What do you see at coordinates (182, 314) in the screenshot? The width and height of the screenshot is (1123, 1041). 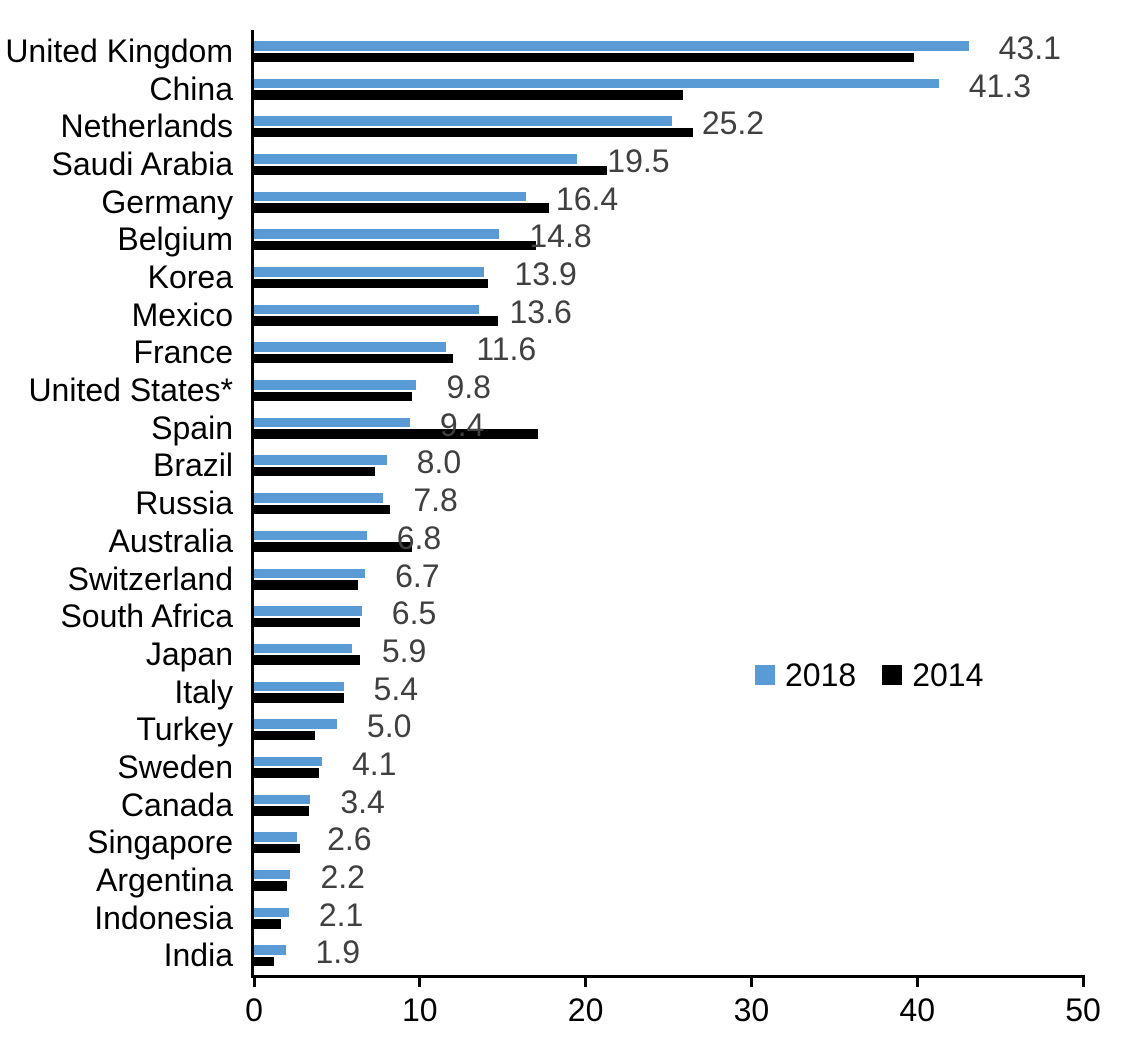 I see `category-label: Mexico` at bounding box center [182, 314].